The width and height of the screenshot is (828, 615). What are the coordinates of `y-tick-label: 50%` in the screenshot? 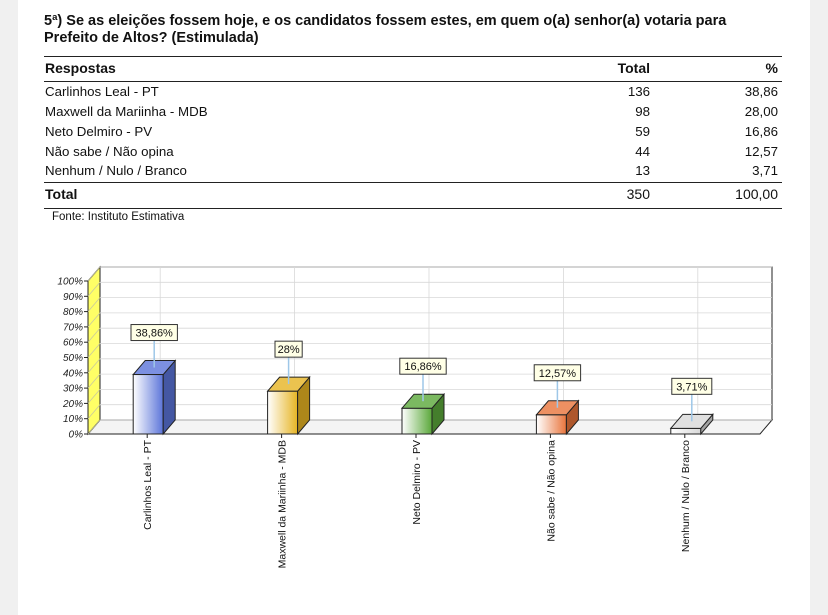 It's located at (73, 358).